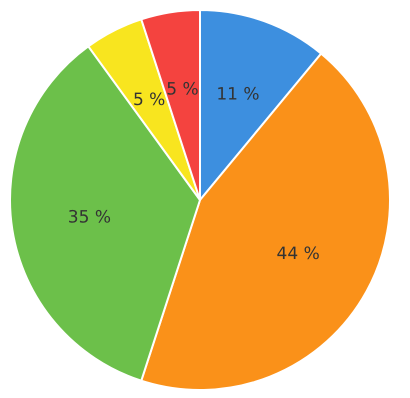 This screenshot has width=410, height=398. Describe the element at coordinates (298, 254) in the screenshot. I see `data-label: 44 %` at that location.